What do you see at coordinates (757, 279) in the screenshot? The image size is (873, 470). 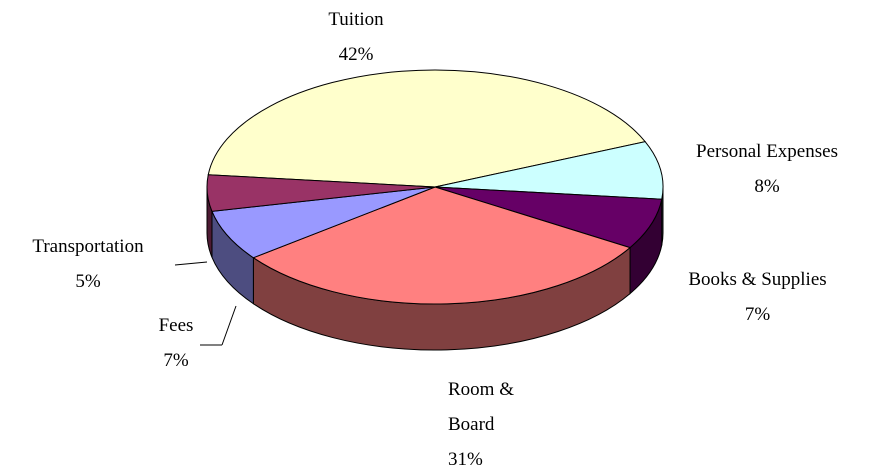 I see `category-label: Books & Supplies` at bounding box center [757, 279].